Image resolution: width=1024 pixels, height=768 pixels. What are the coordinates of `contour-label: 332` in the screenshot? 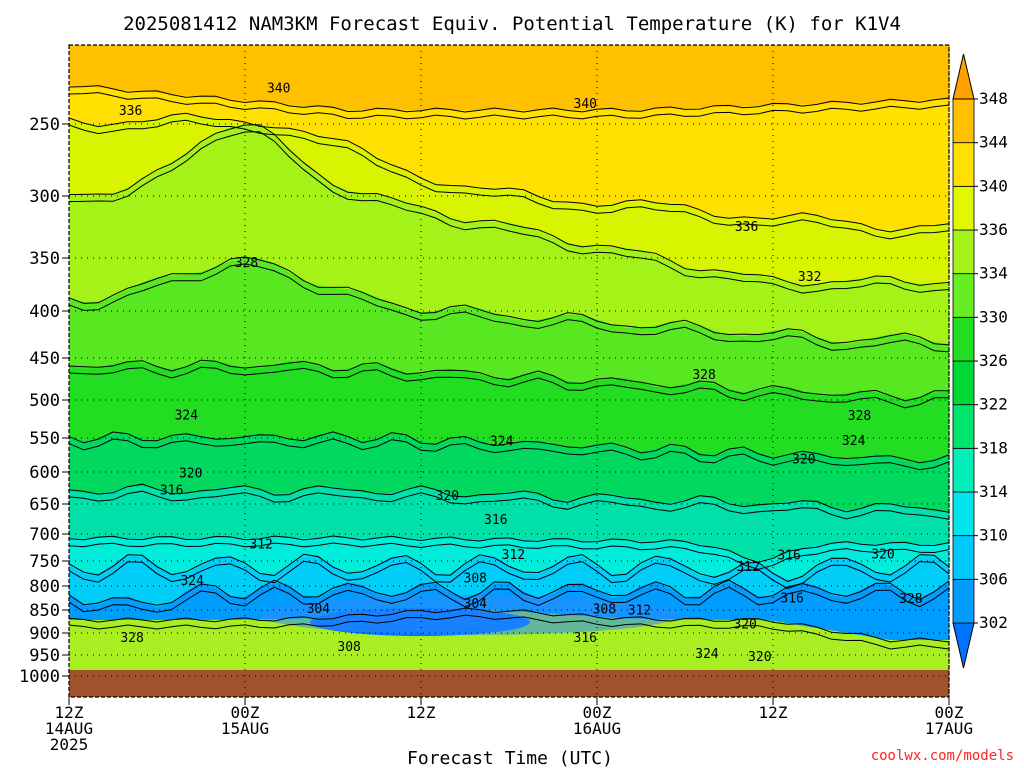 It's located at (809, 277).